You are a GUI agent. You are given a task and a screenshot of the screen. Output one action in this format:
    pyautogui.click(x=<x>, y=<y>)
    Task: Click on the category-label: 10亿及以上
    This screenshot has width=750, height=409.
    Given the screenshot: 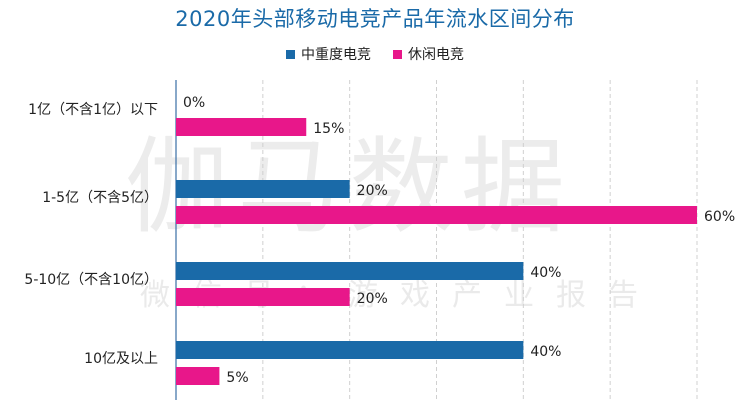 What is the action you would take?
    pyautogui.click(x=121, y=359)
    